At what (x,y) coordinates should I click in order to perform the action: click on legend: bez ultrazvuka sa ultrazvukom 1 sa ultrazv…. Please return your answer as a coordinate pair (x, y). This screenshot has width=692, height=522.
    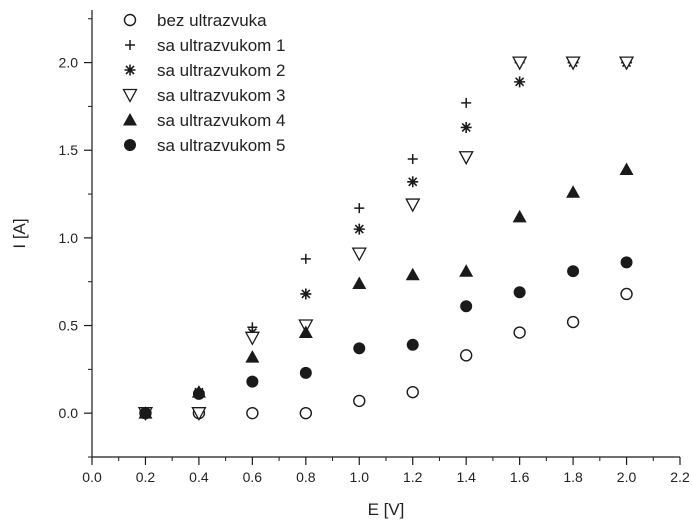
    Looking at the image, I should click on (204, 83).